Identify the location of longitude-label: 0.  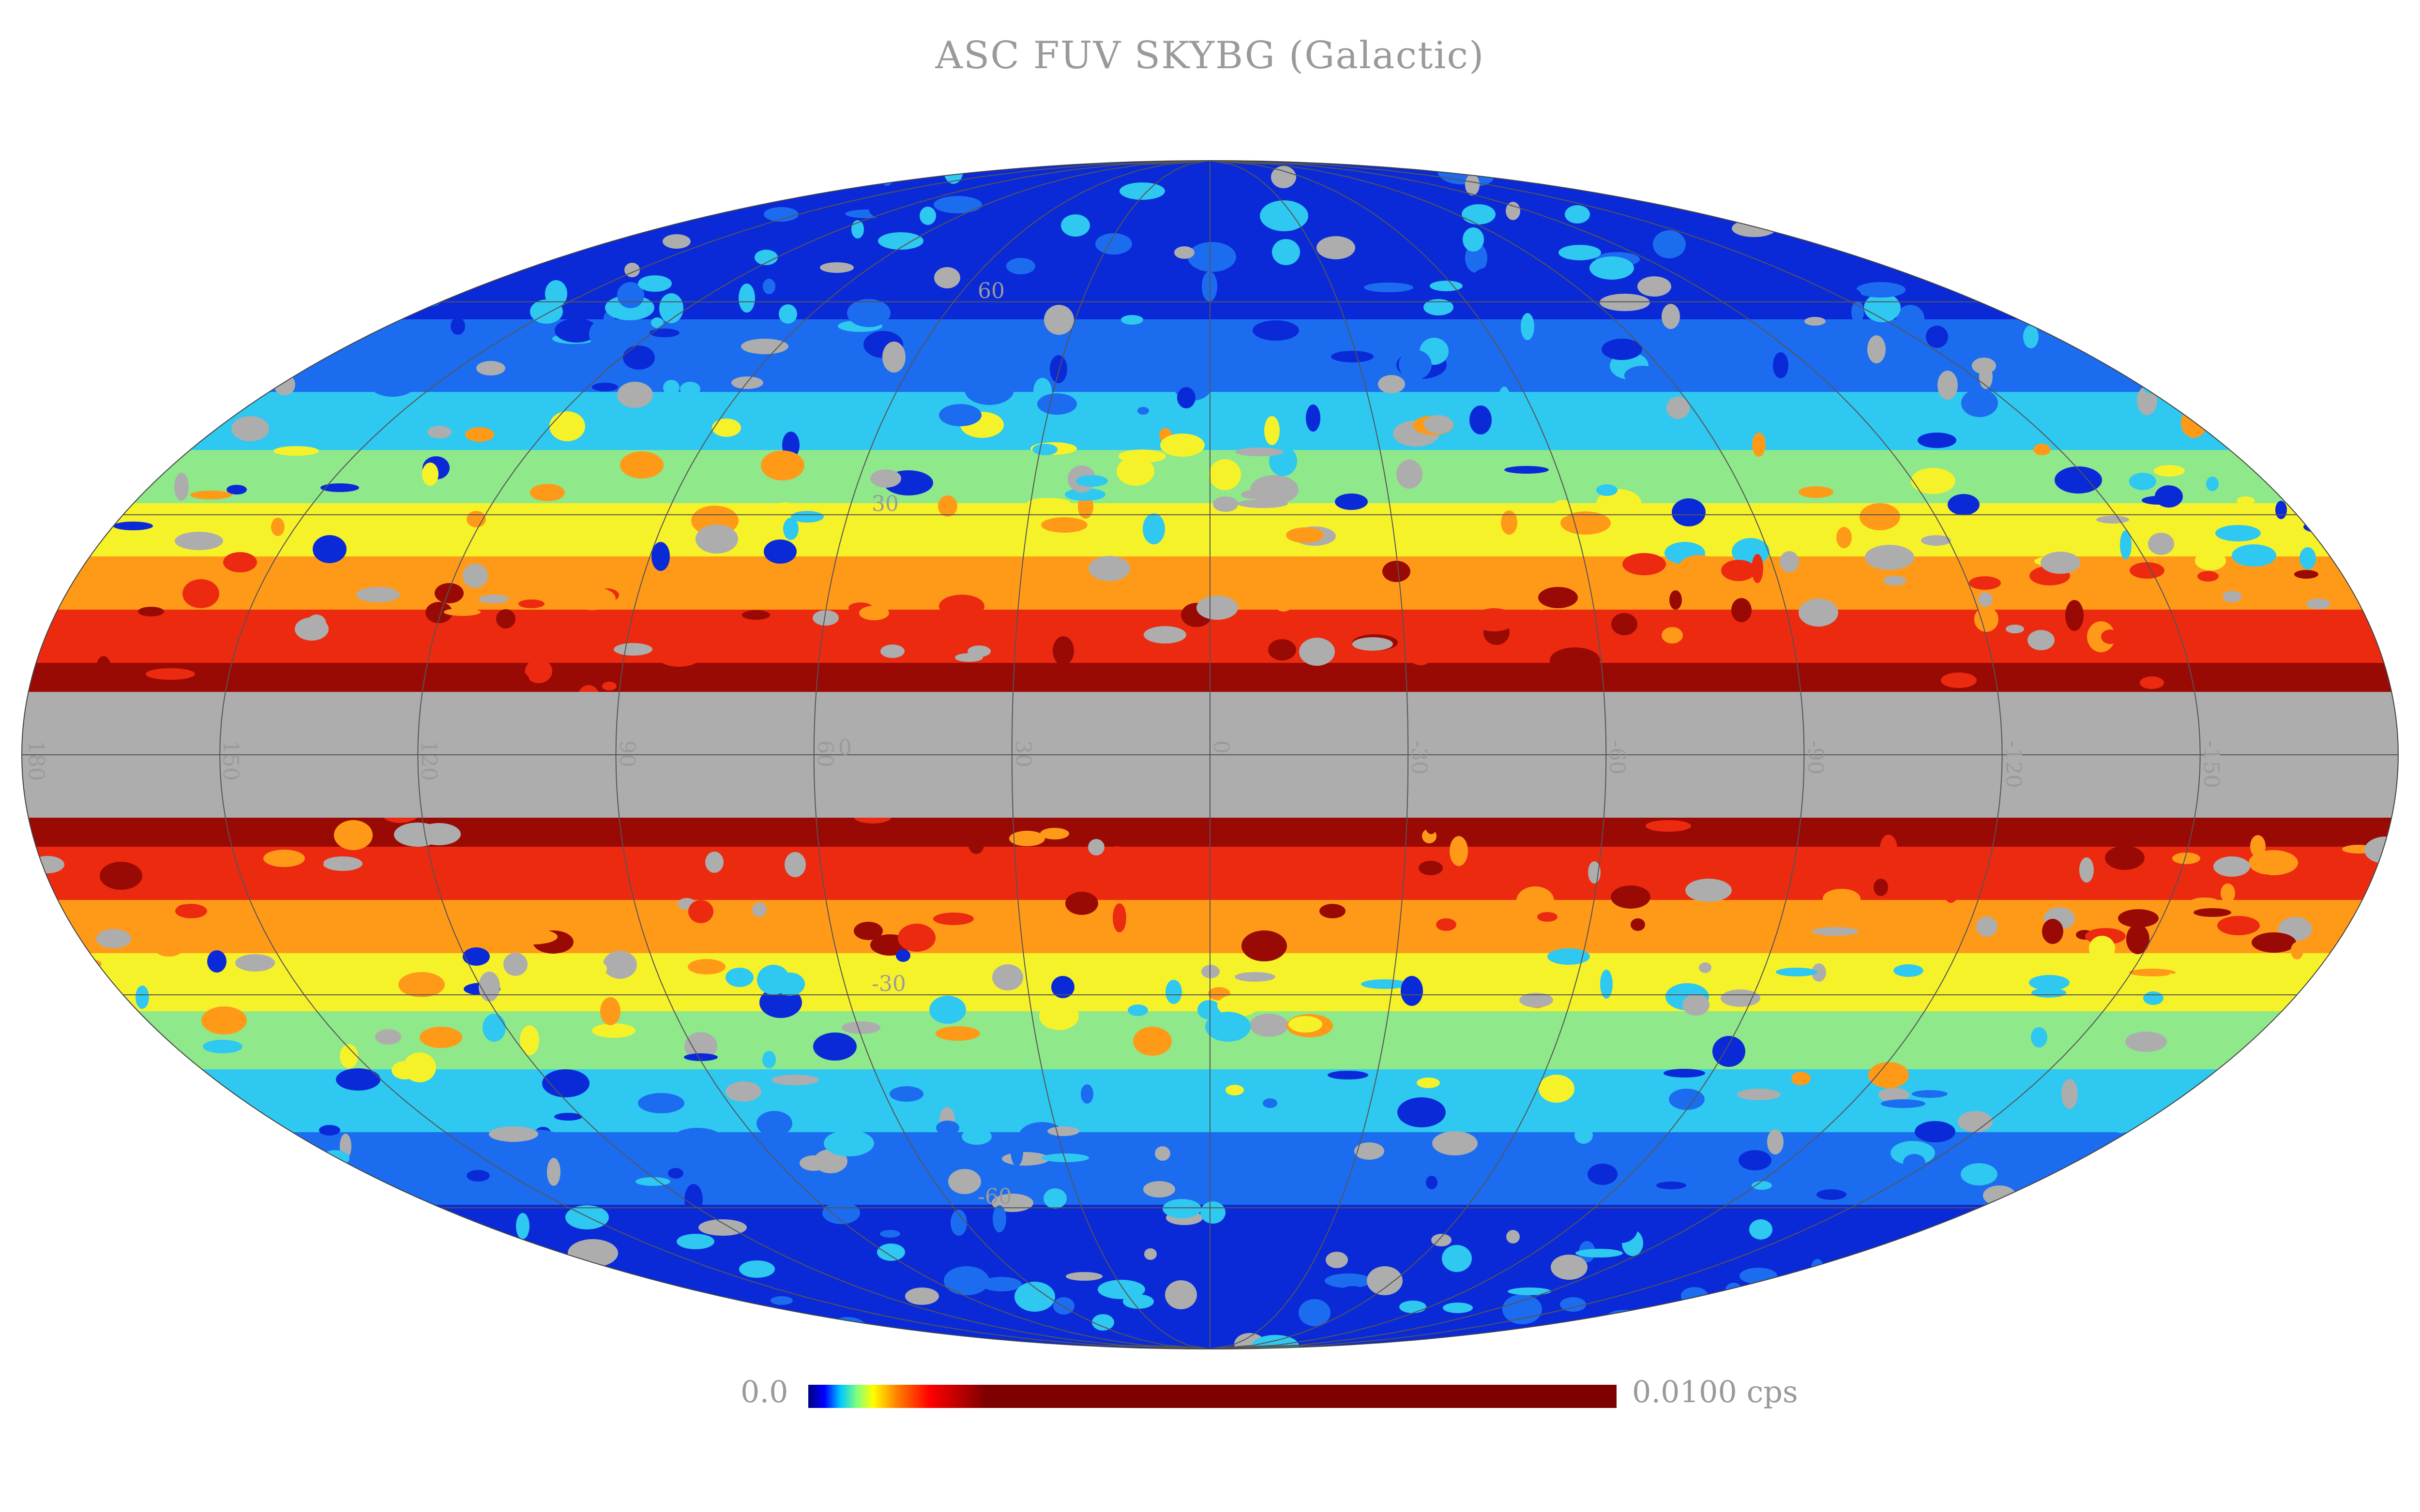
(1221, 747).